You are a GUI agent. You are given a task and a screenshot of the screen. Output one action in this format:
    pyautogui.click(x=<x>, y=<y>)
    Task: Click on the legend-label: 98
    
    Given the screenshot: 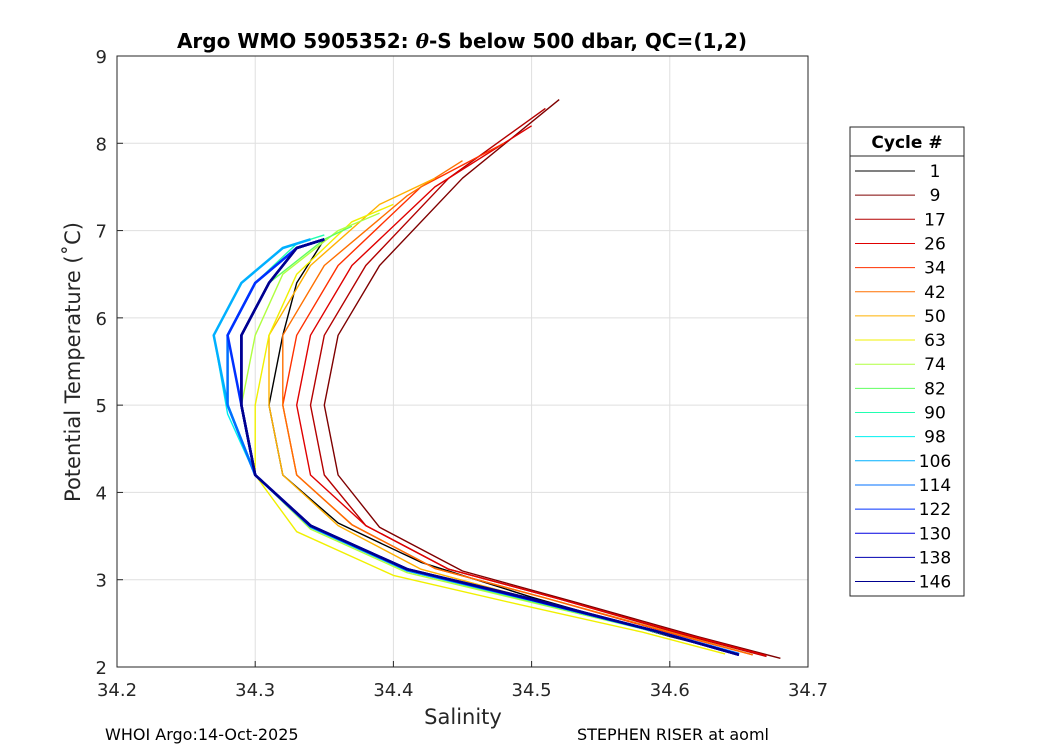 What is the action you would take?
    pyautogui.click(x=935, y=438)
    